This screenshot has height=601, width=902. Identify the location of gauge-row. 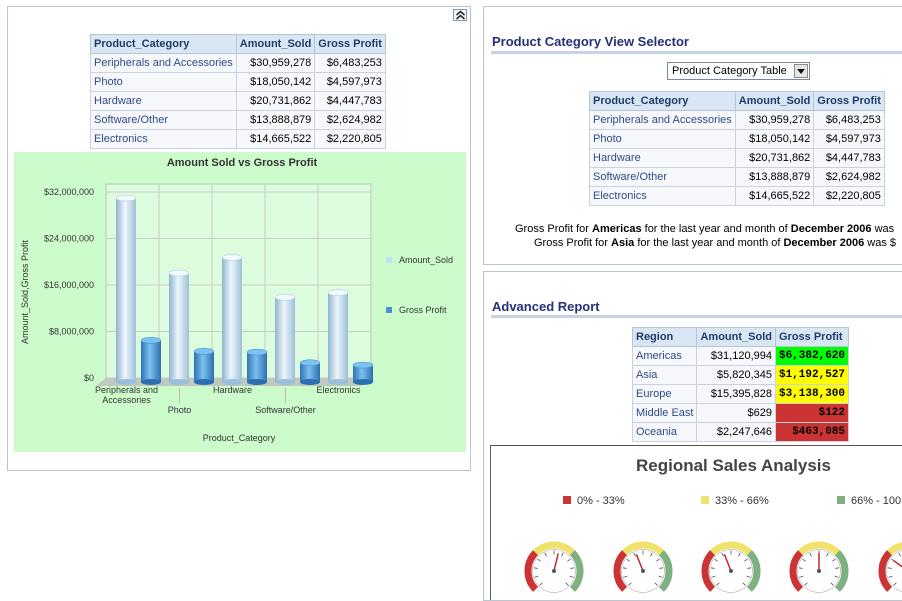
(696, 523).